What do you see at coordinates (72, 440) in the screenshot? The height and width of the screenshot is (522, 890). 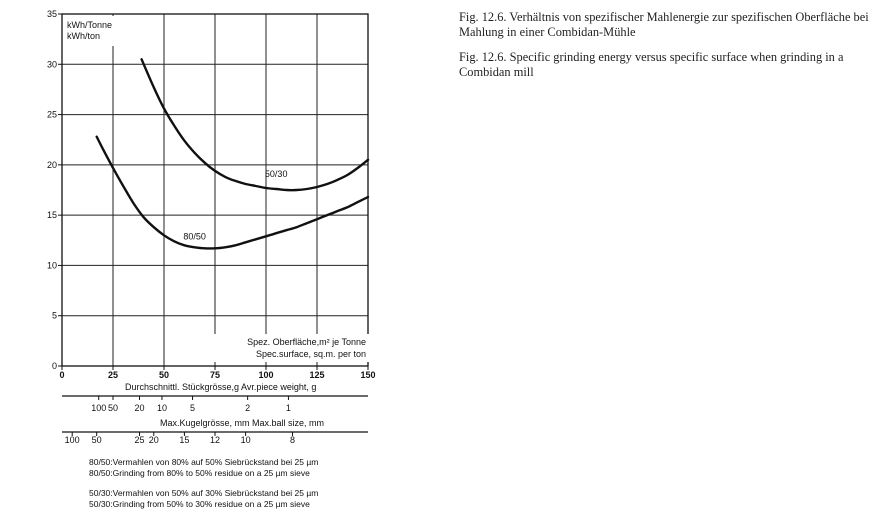 I see `scale-tick-label-ball-size: 100` at bounding box center [72, 440].